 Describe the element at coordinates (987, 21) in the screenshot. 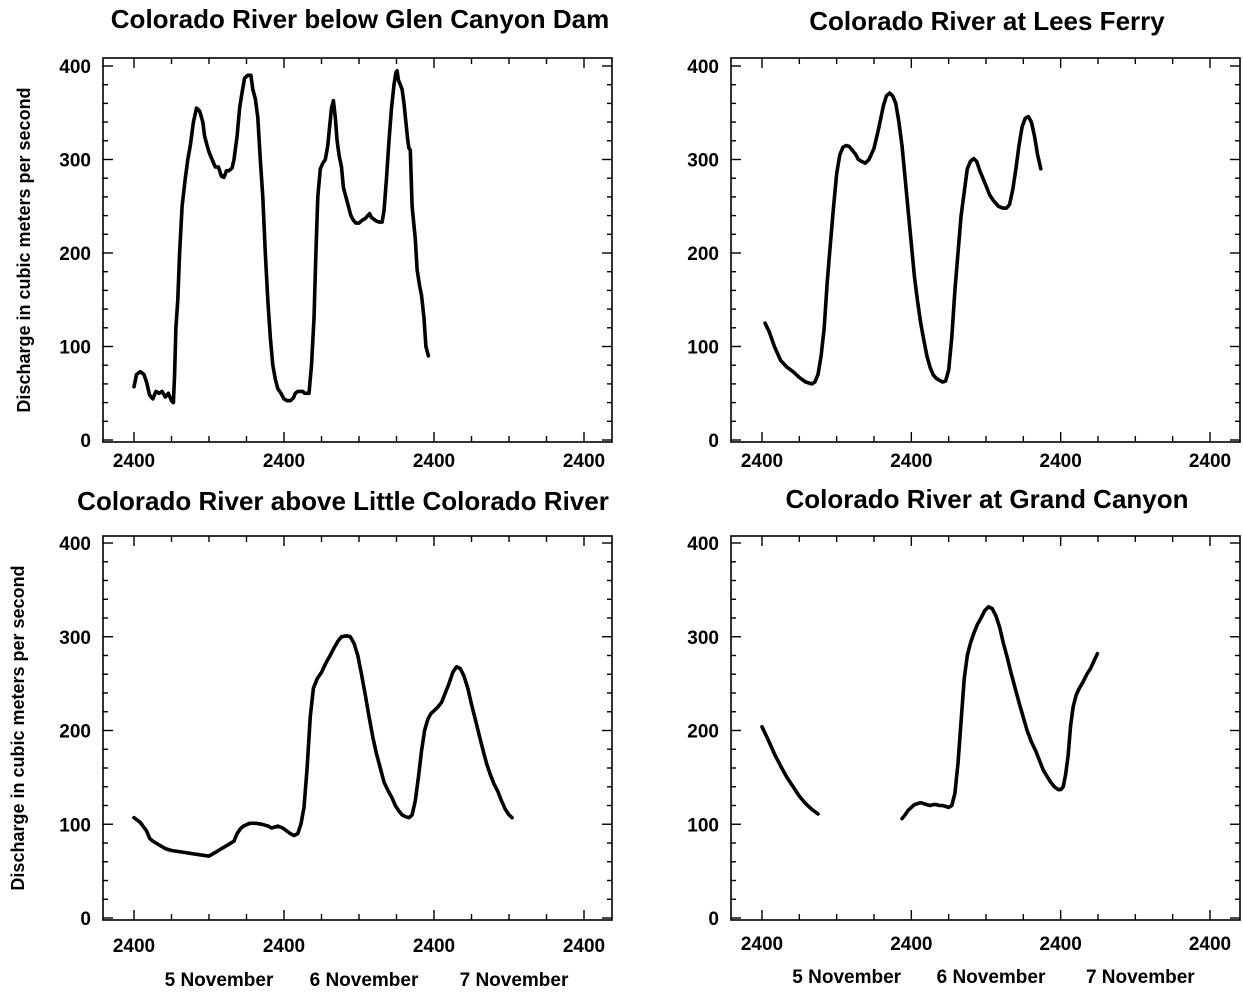

I see `chart-title: Colorado River at Lees Ferry` at that location.